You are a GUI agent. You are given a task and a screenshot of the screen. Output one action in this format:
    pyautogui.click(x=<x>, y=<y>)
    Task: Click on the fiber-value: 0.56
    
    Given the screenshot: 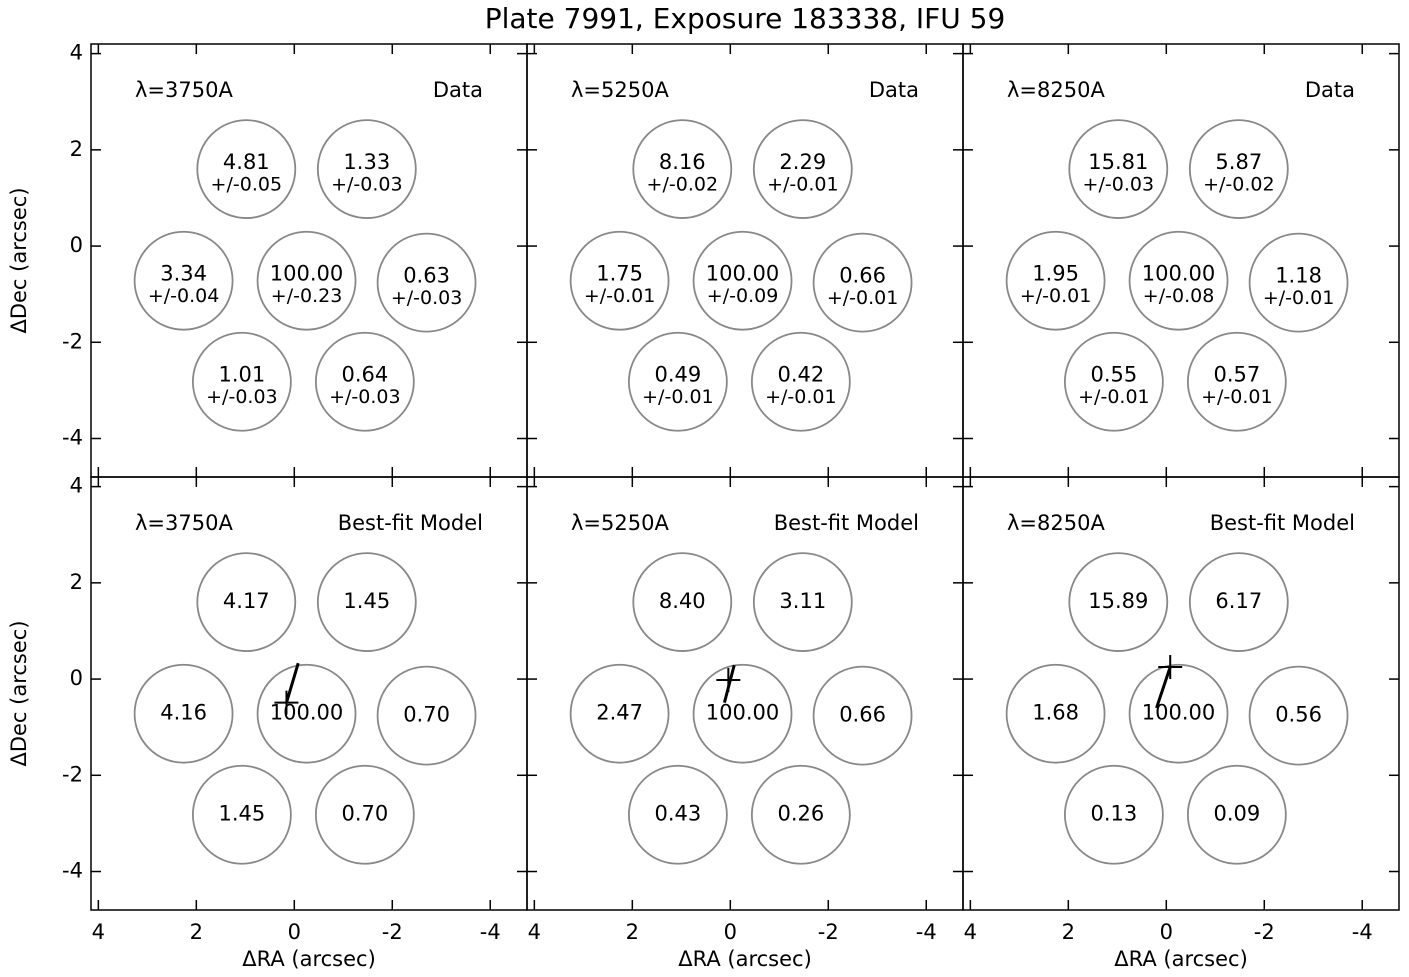 What is the action you would take?
    pyautogui.click(x=1298, y=715)
    